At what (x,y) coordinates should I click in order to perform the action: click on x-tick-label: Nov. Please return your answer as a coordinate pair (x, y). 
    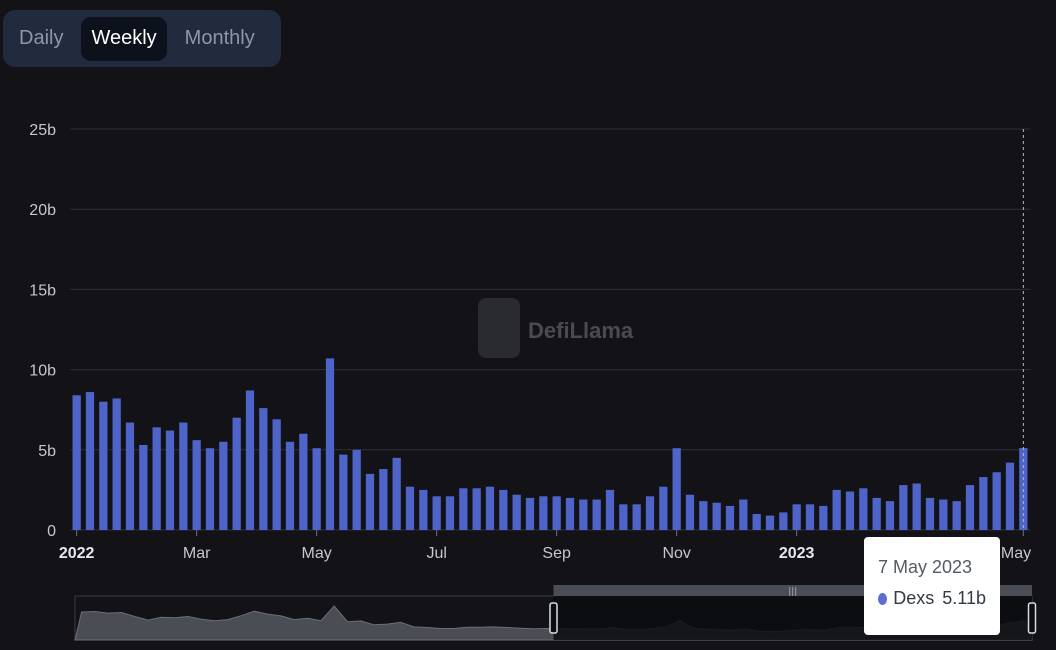
    Looking at the image, I should click on (676, 553).